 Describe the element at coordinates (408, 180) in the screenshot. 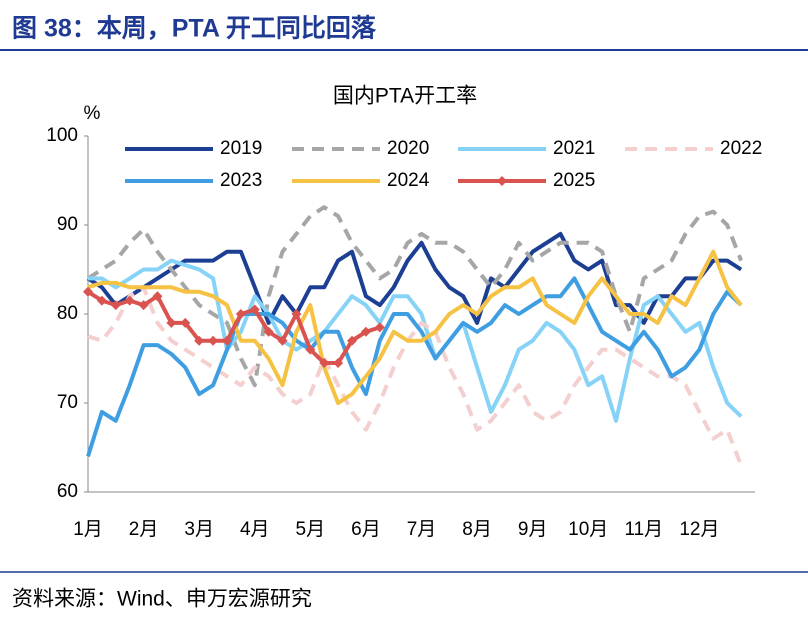

I see `legend-label: 2024` at that location.